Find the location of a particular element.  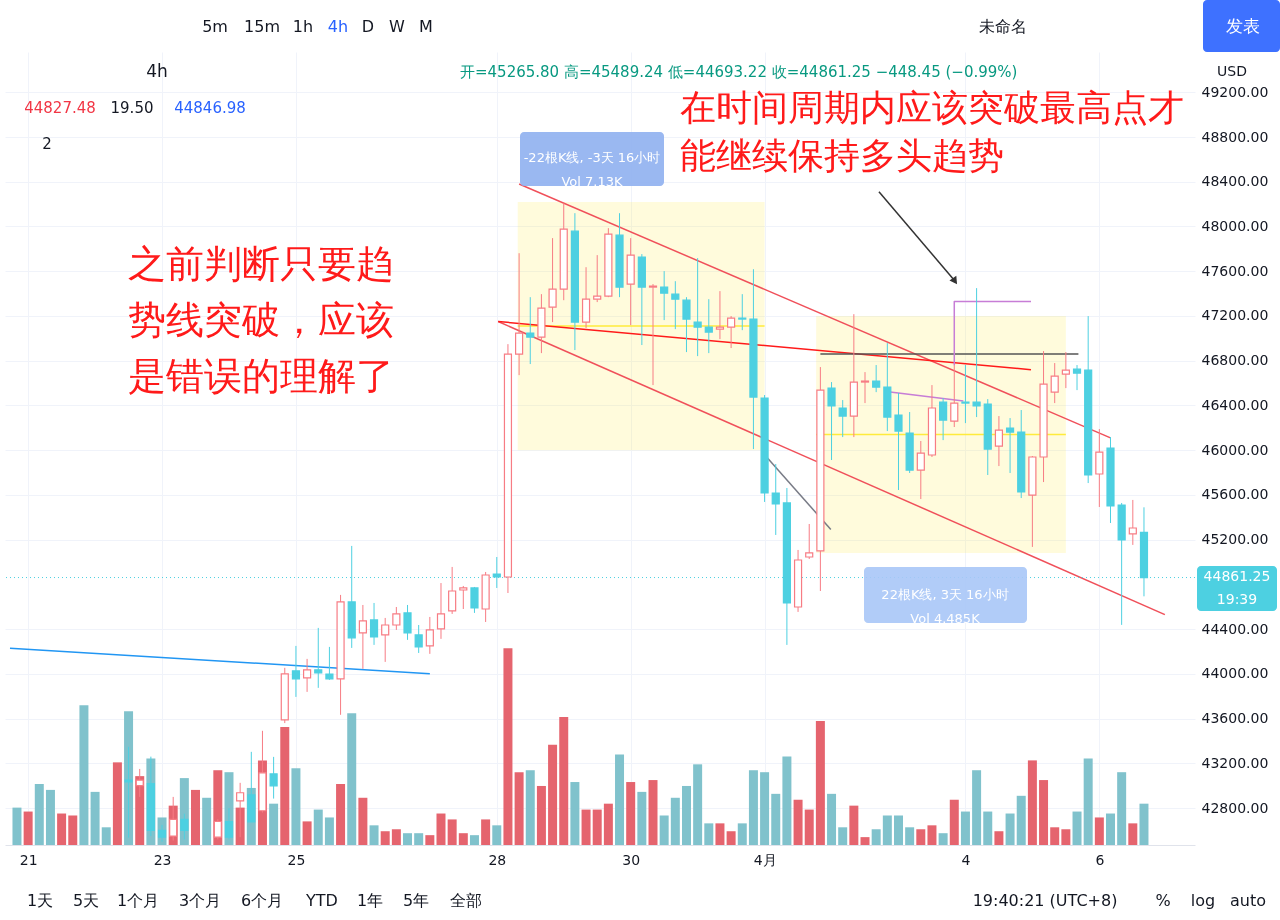

y-tick-label: 49200.00 is located at coordinates (1235, 91).